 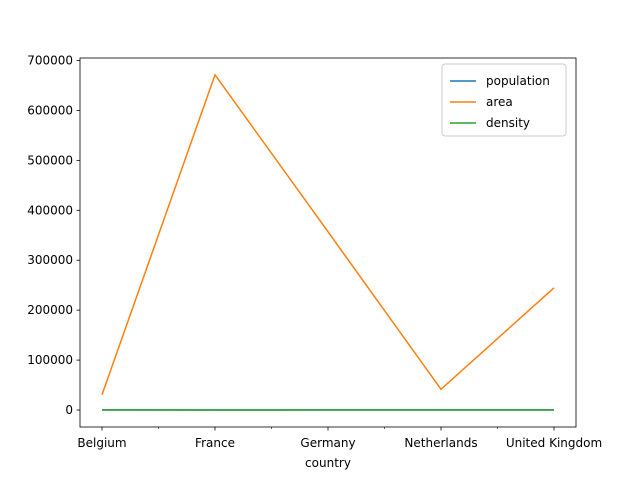 What do you see at coordinates (440, 443) in the screenshot?
I see `x-tick-label: Netherlands` at bounding box center [440, 443].